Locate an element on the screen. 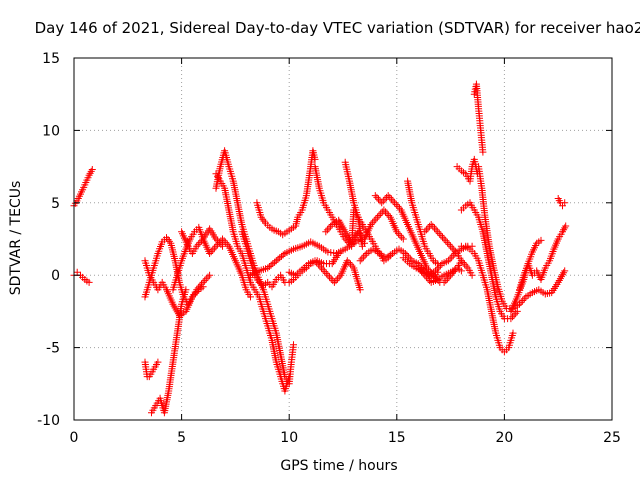 The width and height of the screenshot is (640, 480). series-sat-v is located at coordinates (448, 250).